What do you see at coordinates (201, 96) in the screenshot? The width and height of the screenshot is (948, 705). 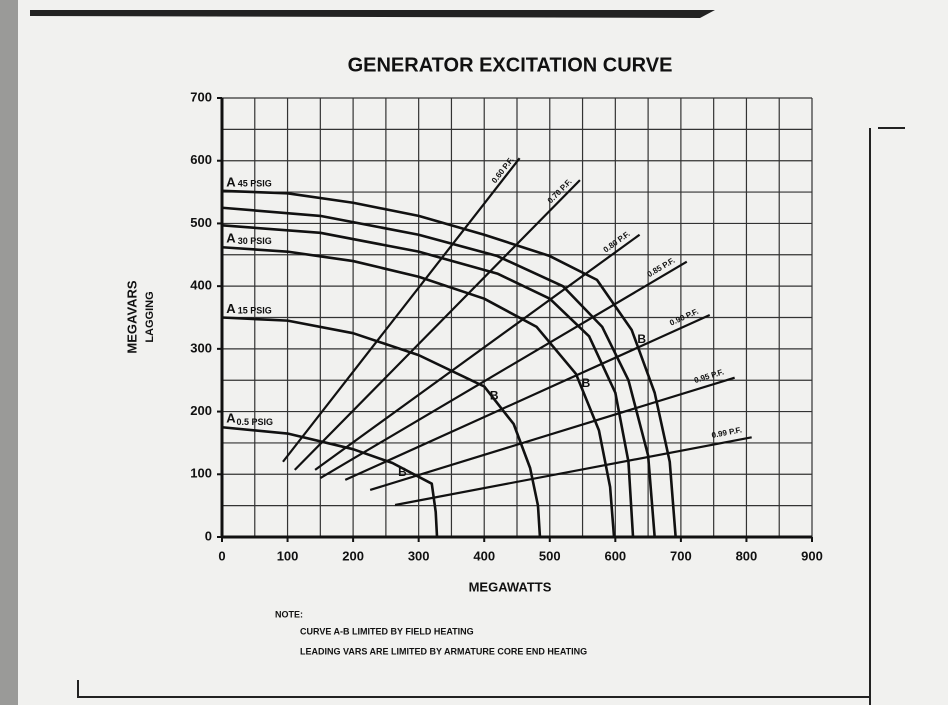 I see `y-tick-label: 700` at bounding box center [201, 96].